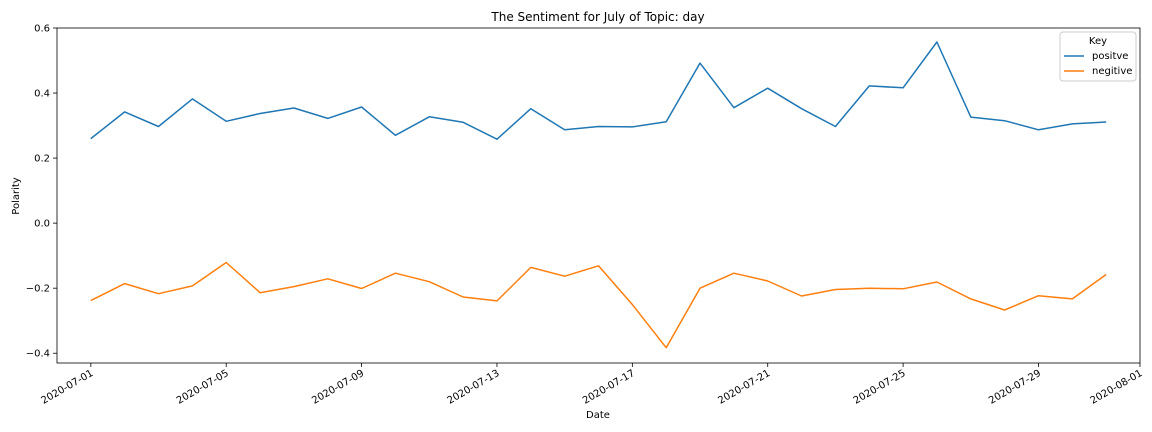 This screenshot has width=1152, height=432. Describe the element at coordinates (41, 192) in the screenshot. I see `y-axis: −0.4 −0.2 0.0 0.2 0.4 0.6` at that location.